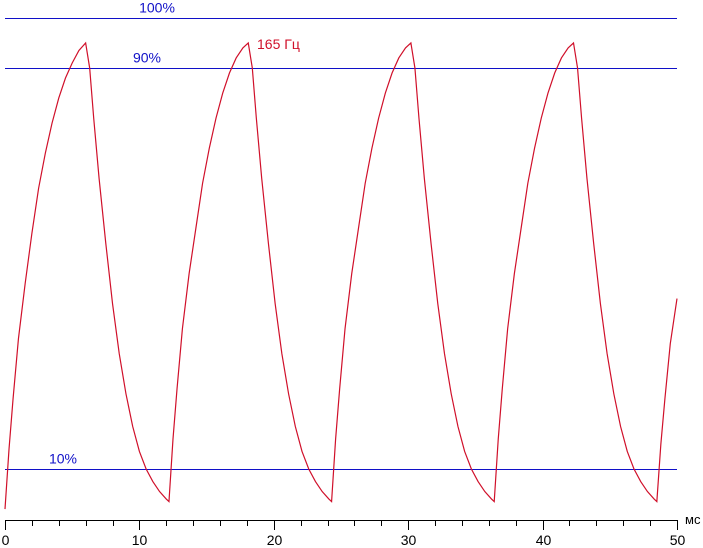  I want to click on reference-label-10pct: 10%, so click(63, 459).